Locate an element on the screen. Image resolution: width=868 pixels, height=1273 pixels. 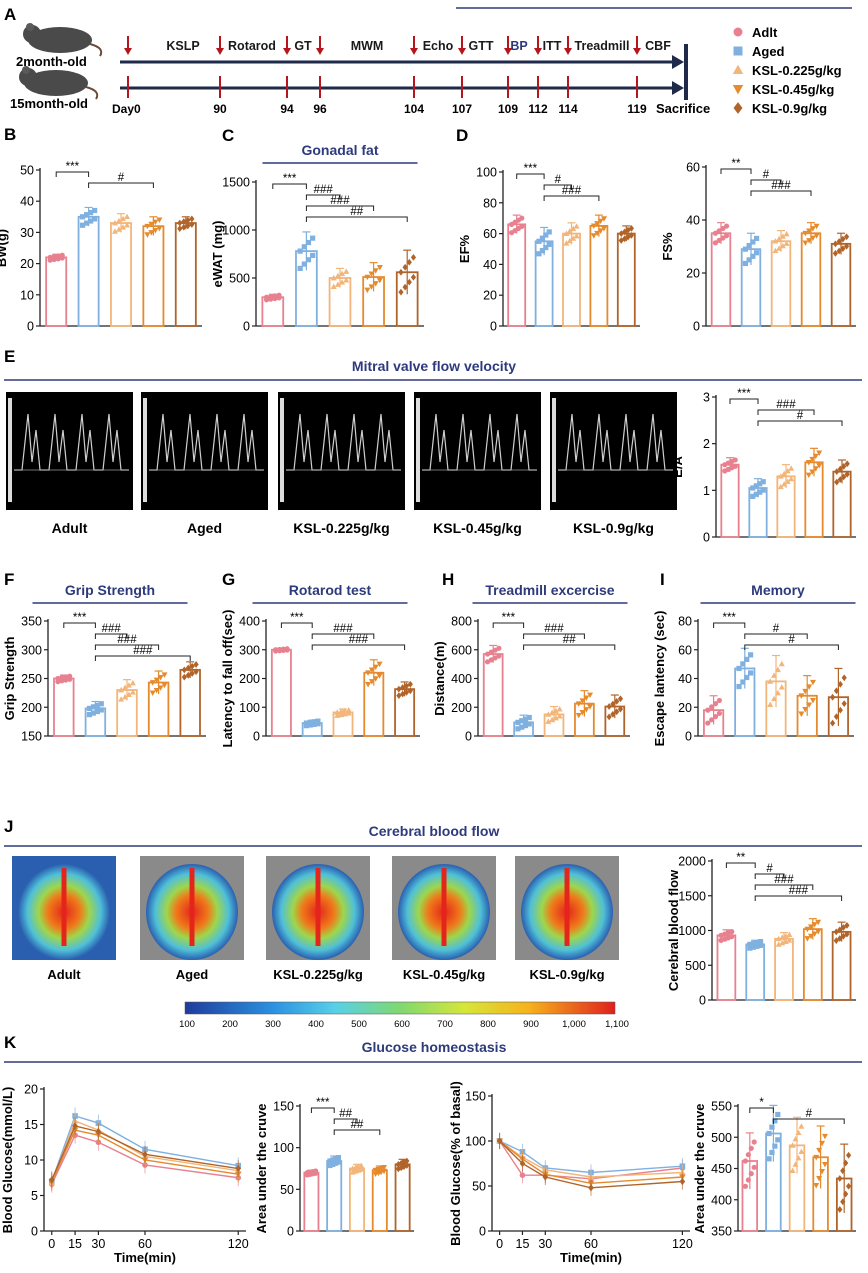
colorbar-tick-label: 300 is located at coordinates (273, 1024).